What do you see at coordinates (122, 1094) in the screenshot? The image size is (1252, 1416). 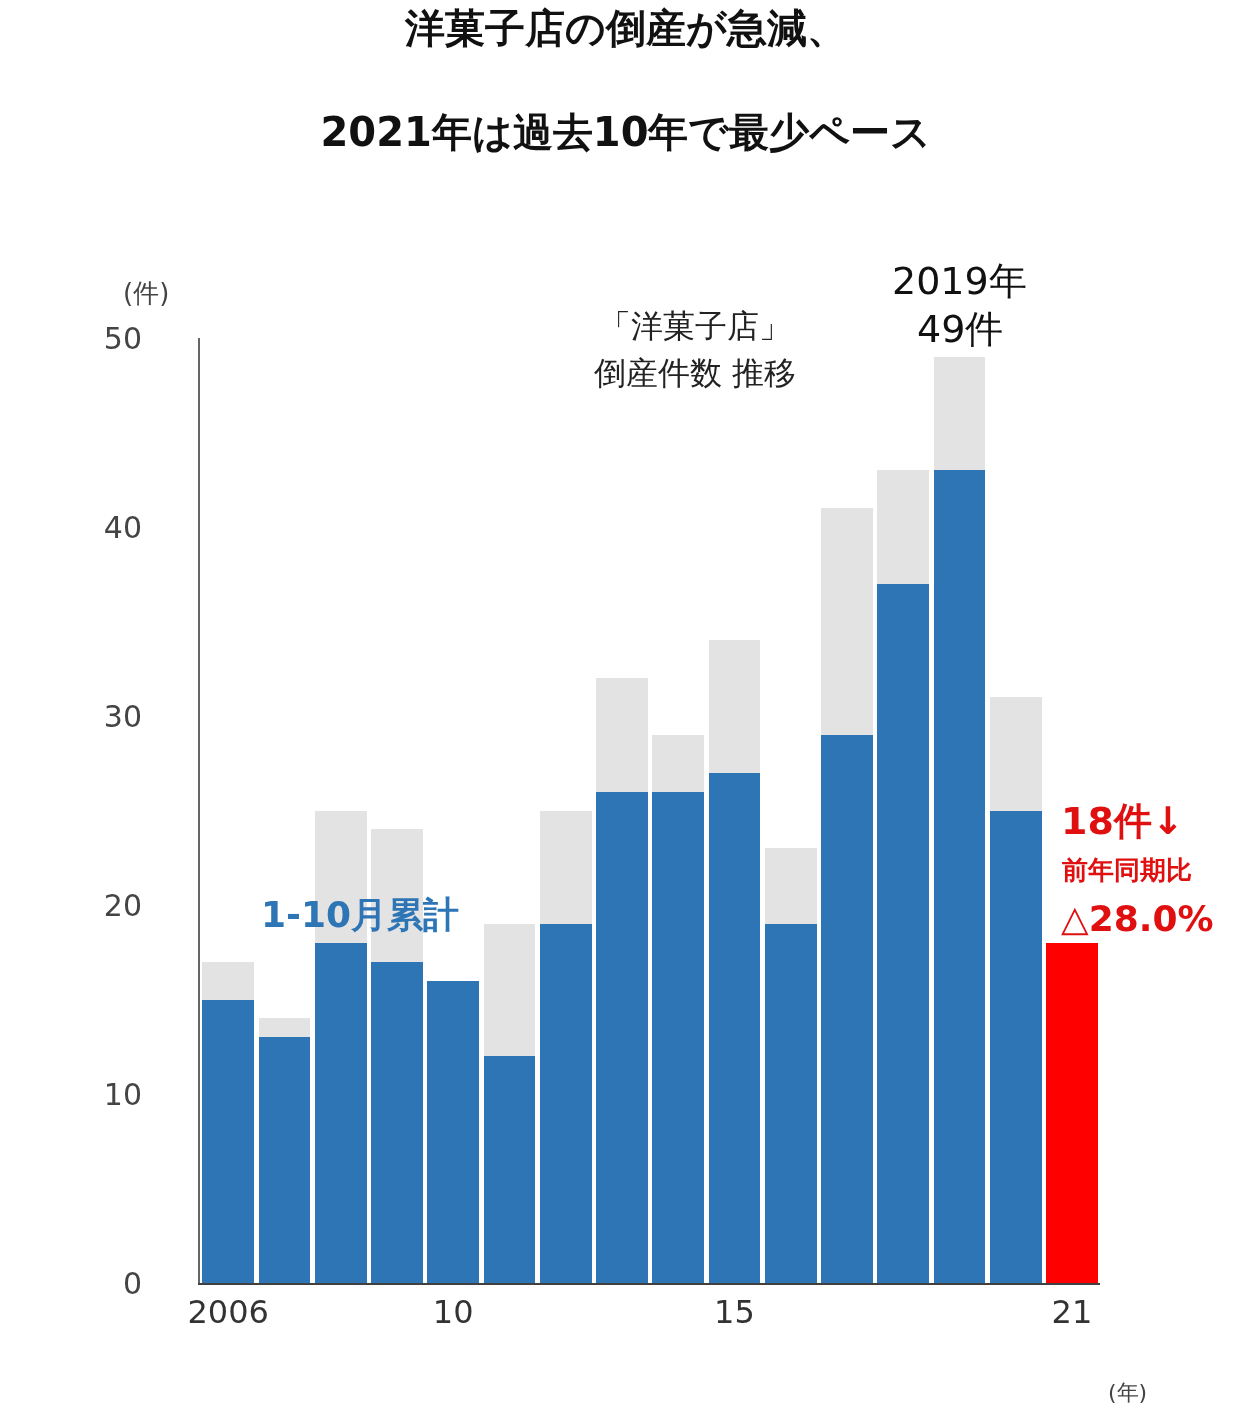 I see `y-tick-label: 10` at bounding box center [122, 1094].